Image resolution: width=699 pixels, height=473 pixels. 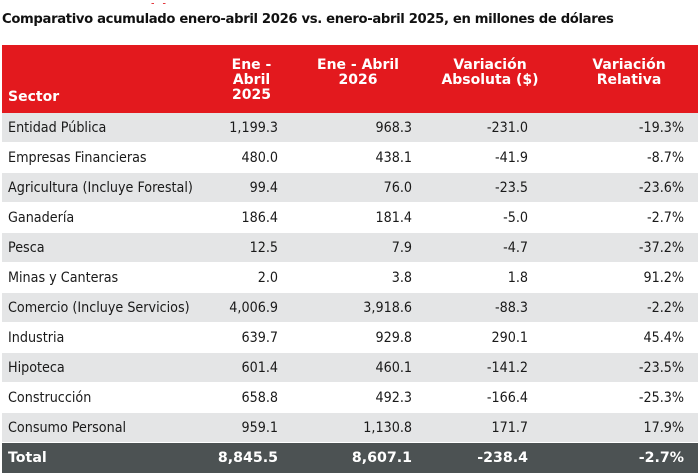 I want to click on value-2025-cell: 959.1, so click(x=251, y=428).